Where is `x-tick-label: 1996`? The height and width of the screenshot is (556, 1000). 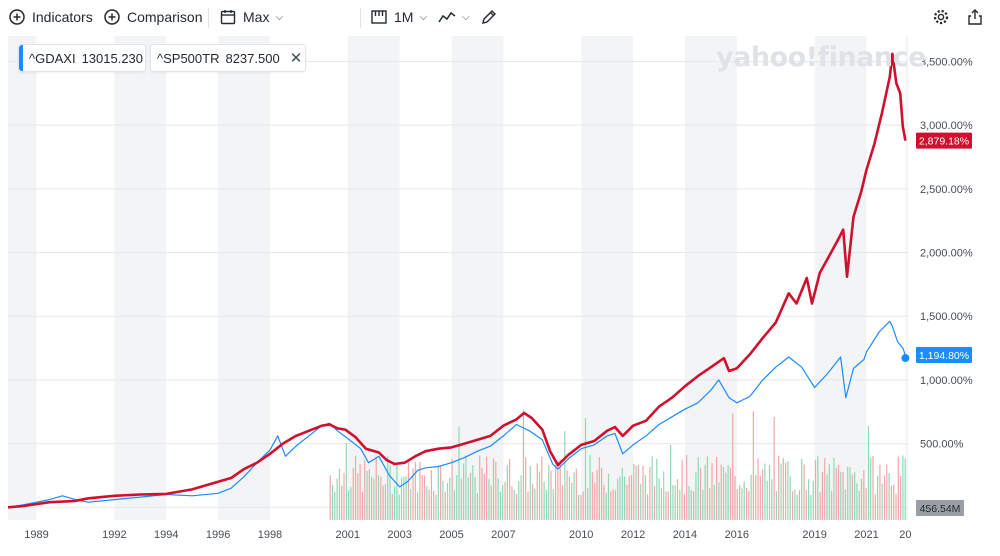 x-tick-label: 1996 is located at coordinates (218, 535).